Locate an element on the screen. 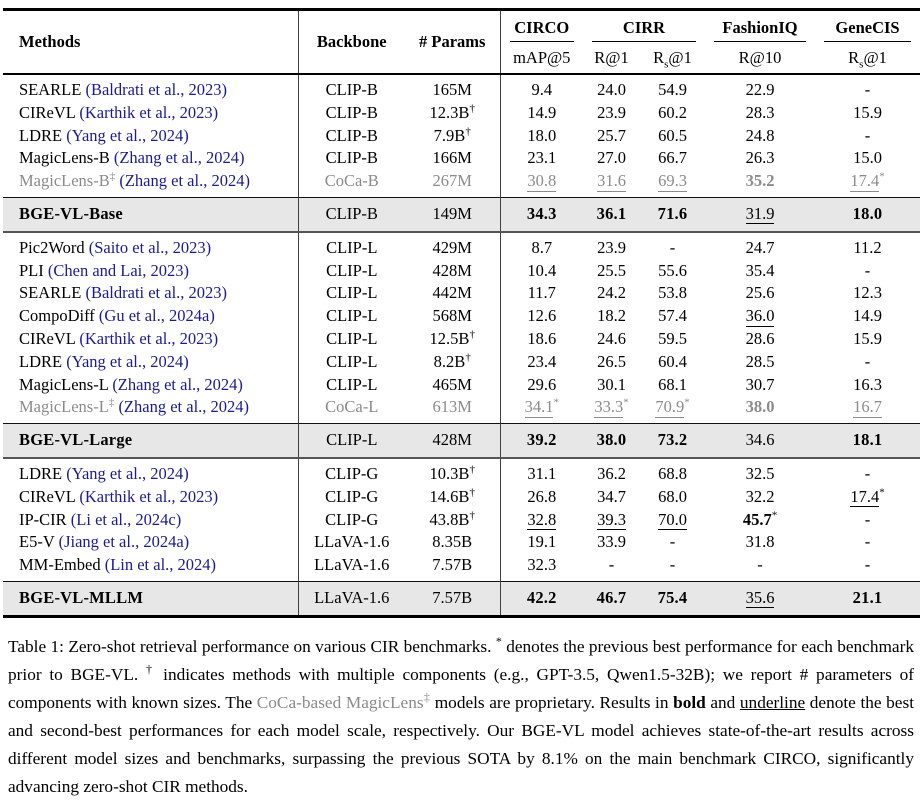  cell-value: 22.9 is located at coordinates (760, 89).